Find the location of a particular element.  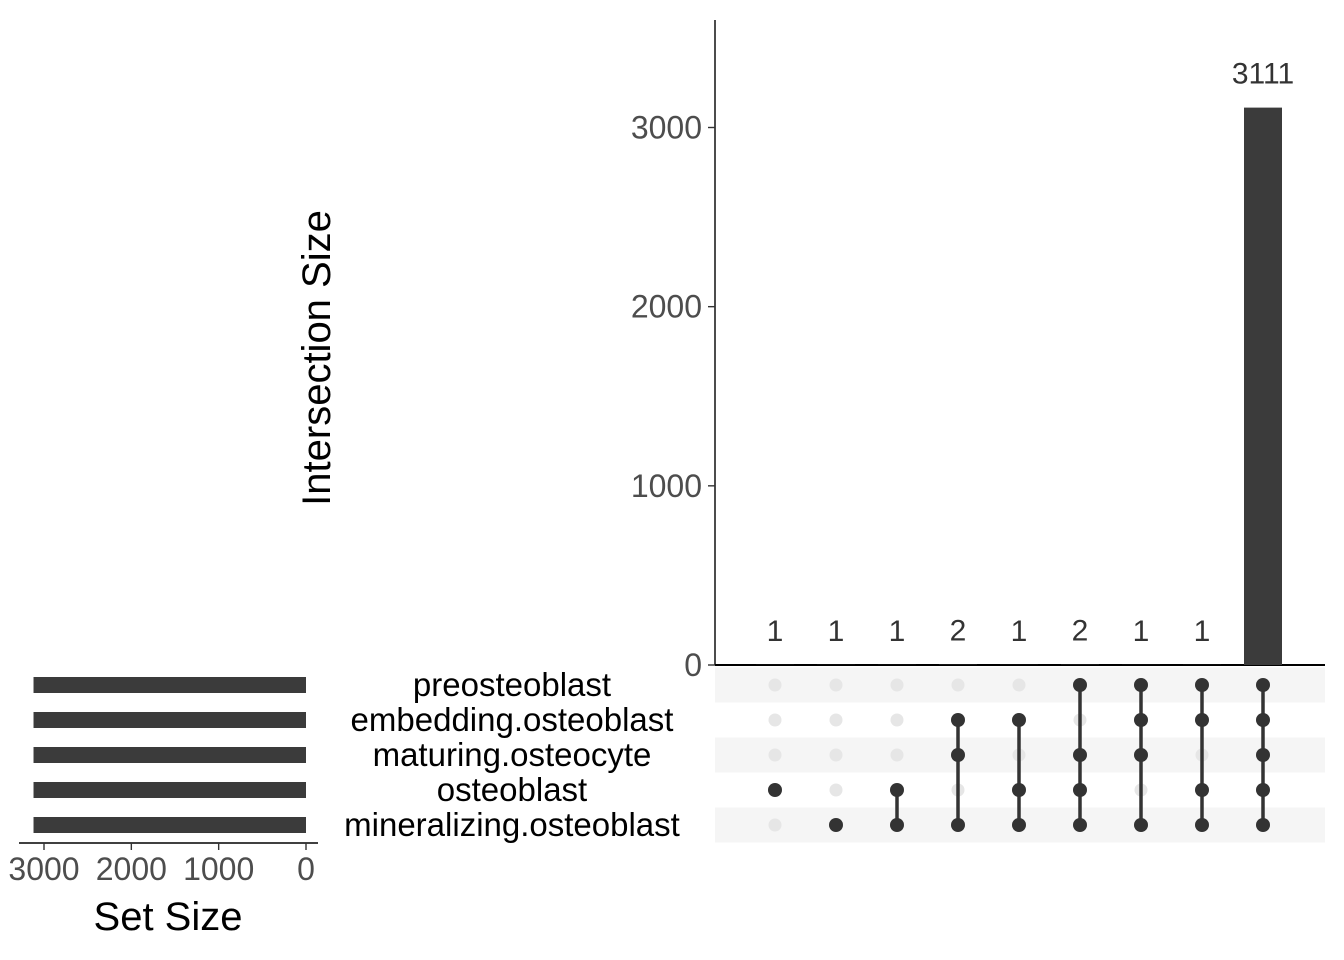

y-tick-label: 2000 is located at coordinates (666, 307).